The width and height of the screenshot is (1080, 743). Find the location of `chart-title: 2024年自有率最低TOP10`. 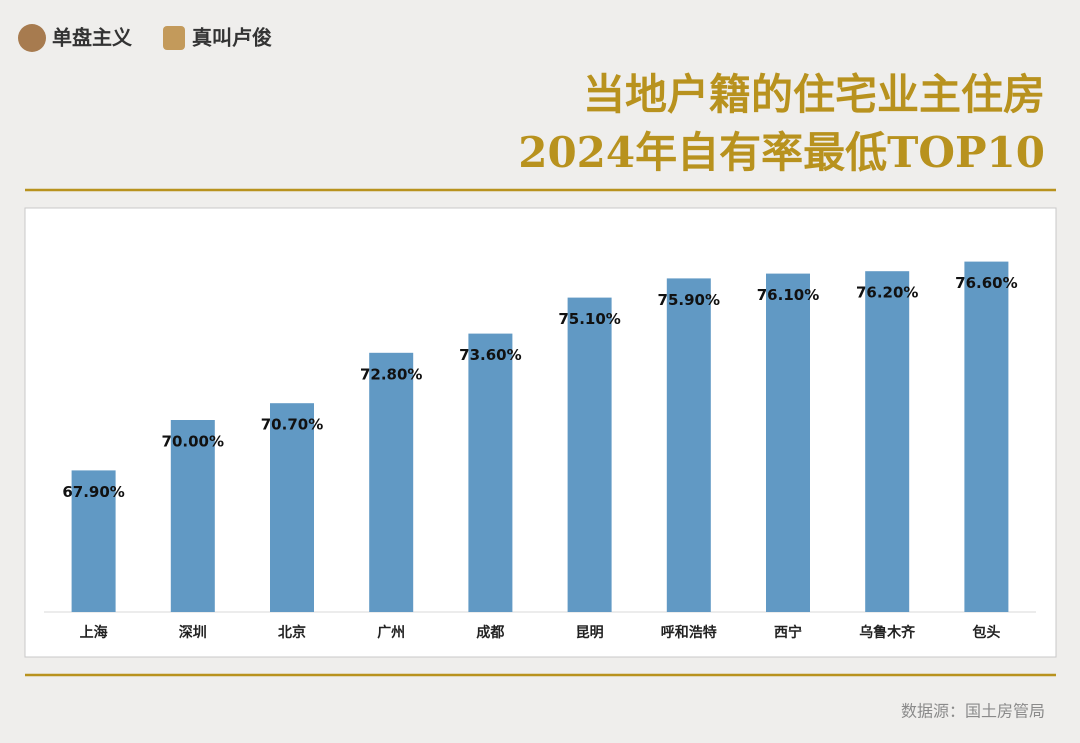

chart-title: 2024年自有率最低TOP10 is located at coordinates (781, 152).